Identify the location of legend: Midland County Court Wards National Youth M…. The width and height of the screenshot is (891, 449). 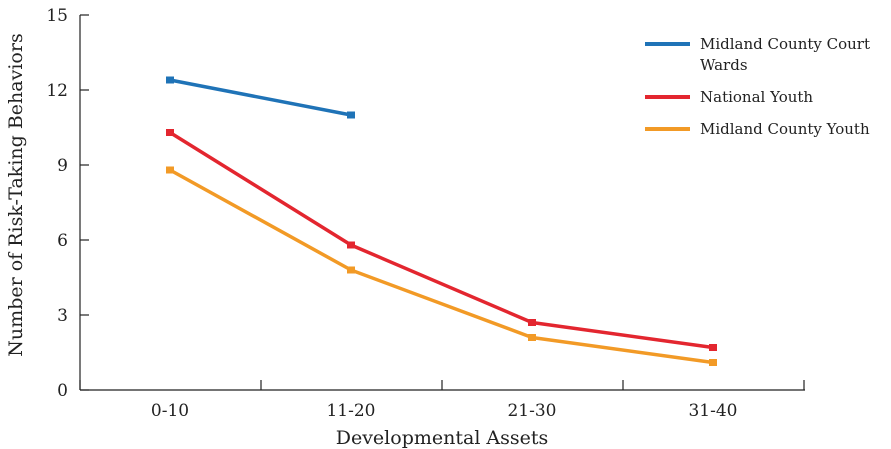
(757, 86).